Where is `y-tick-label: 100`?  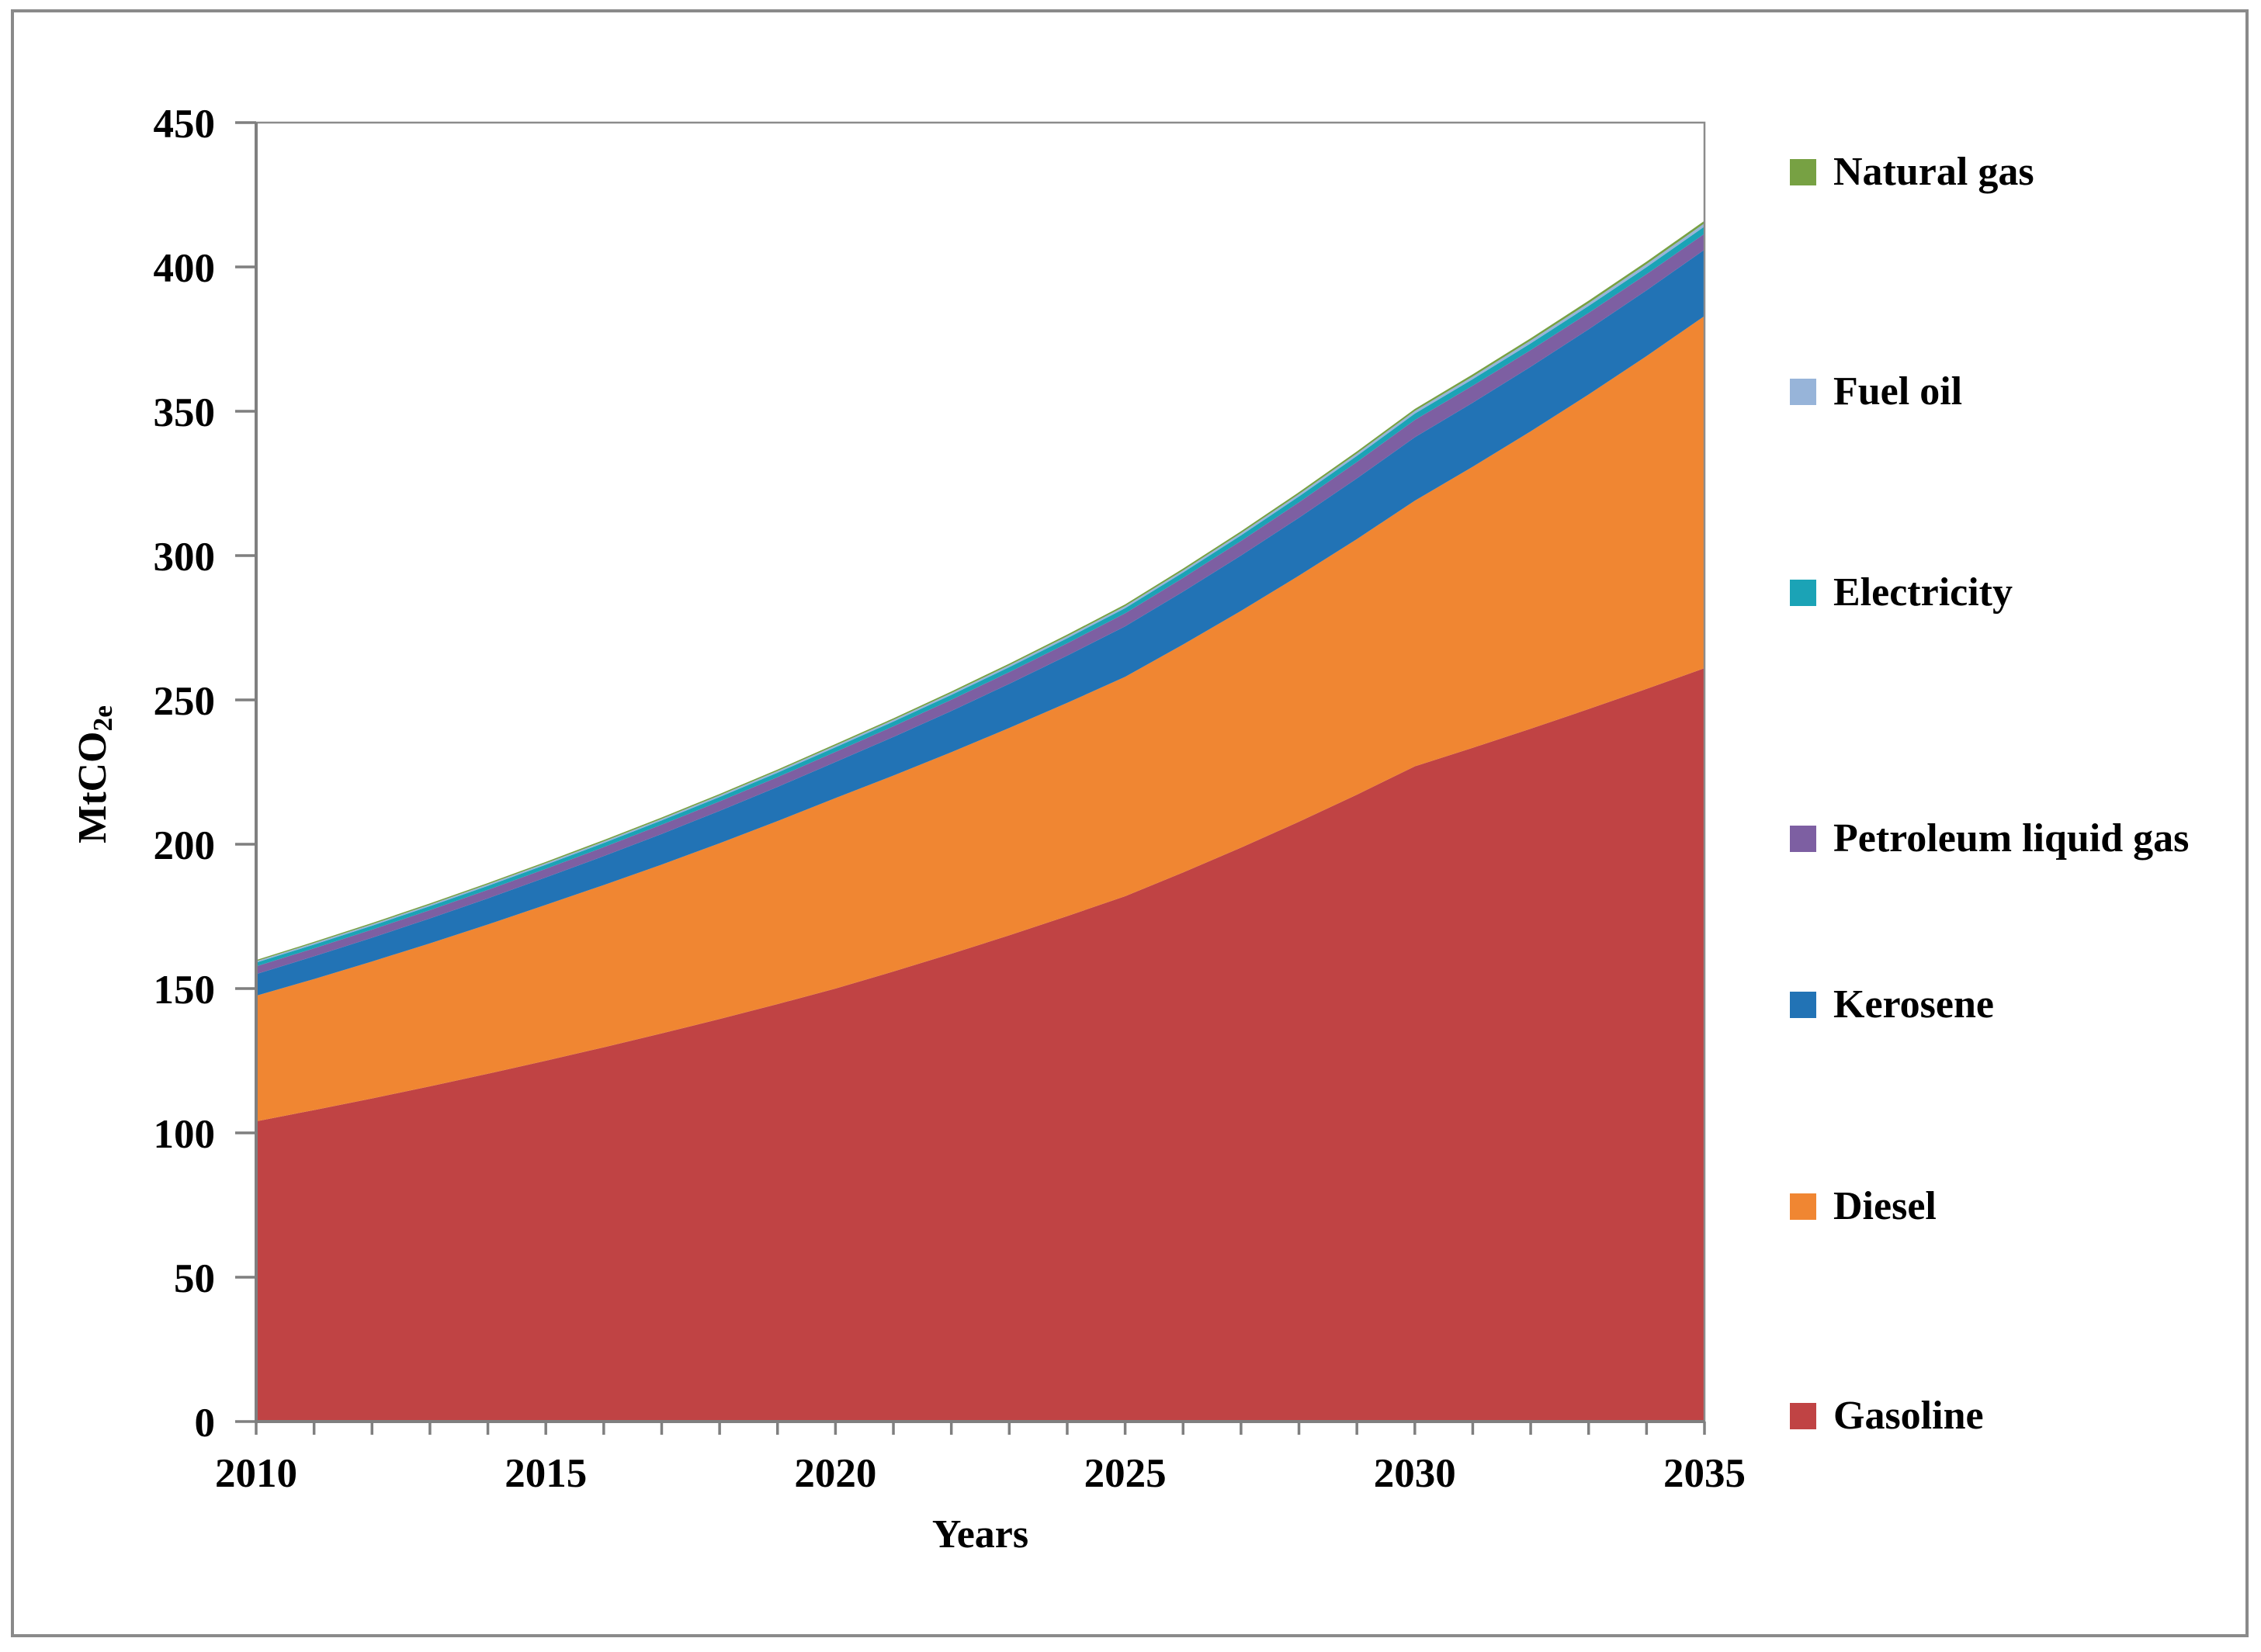
y-tick-label: 100 is located at coordinates (185, 1134).